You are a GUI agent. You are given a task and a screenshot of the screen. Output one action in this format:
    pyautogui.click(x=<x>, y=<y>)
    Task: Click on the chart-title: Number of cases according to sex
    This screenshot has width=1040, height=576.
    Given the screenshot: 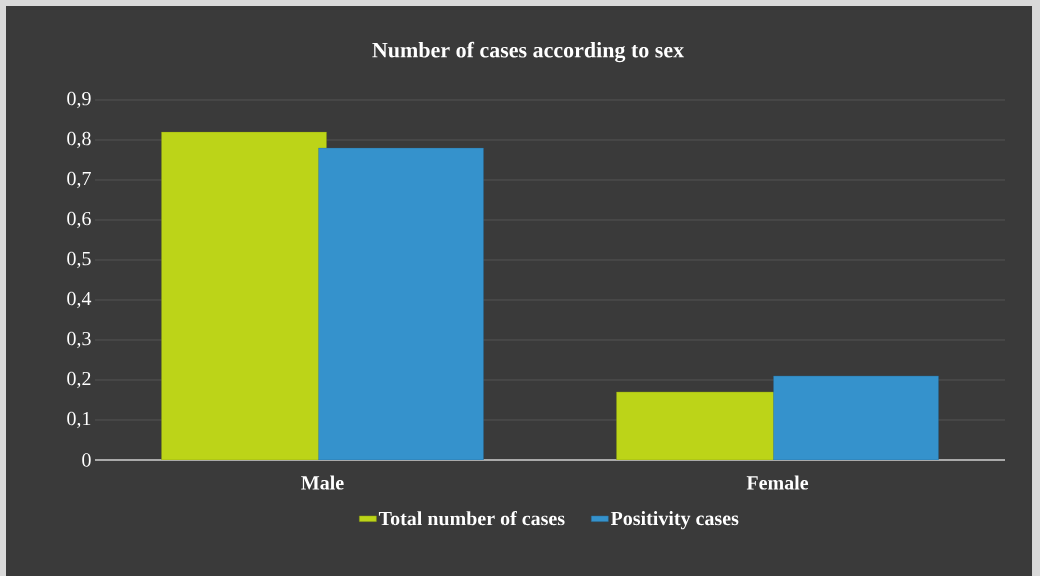 What is the action you would take?
    pyautogui.click(x=528, y=52)
    